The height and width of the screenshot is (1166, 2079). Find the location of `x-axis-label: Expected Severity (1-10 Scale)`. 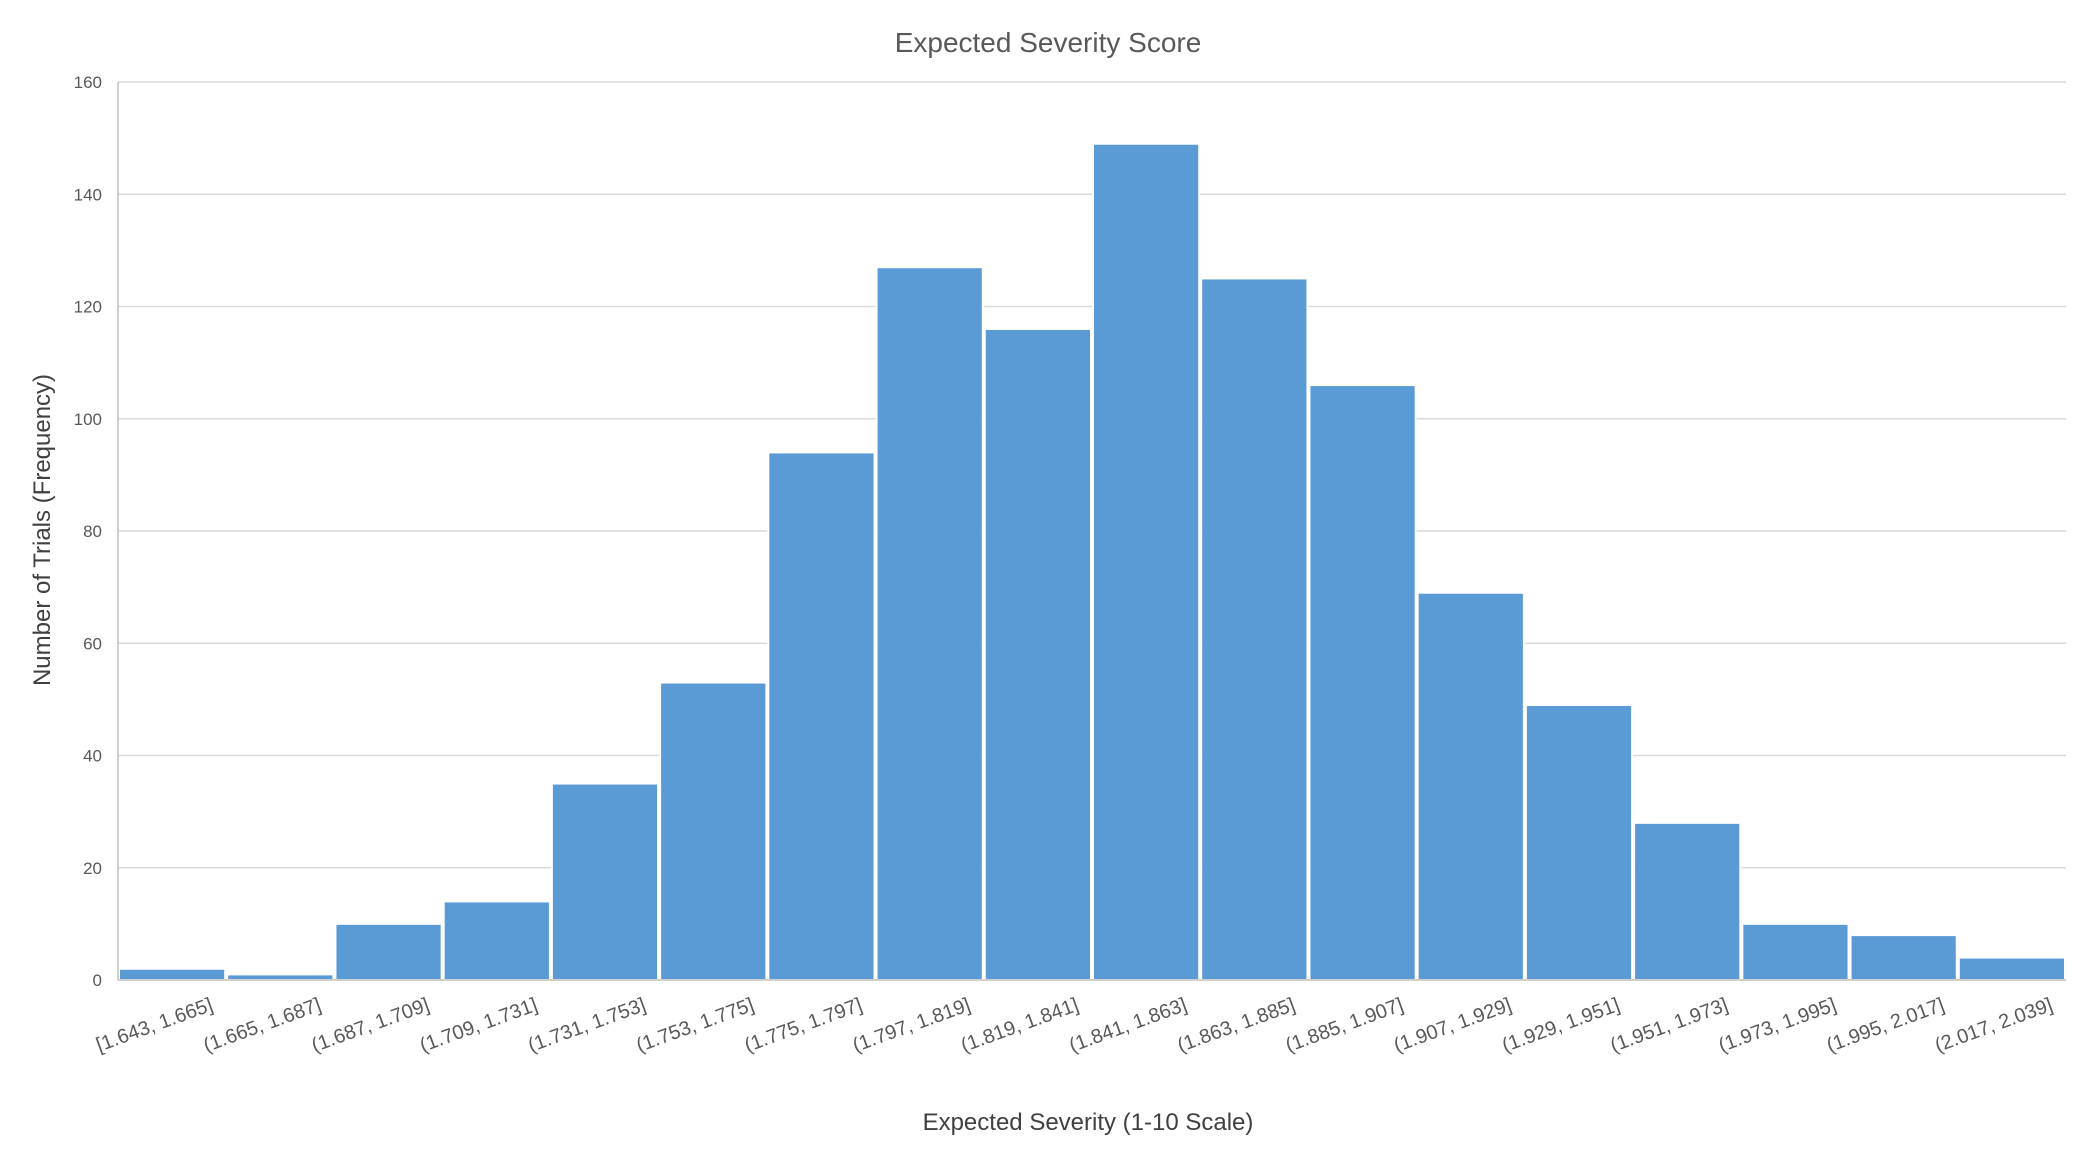

x-axis-label: Expected Severity (1-10 Scale) is located at coordinates (1088, 1122).